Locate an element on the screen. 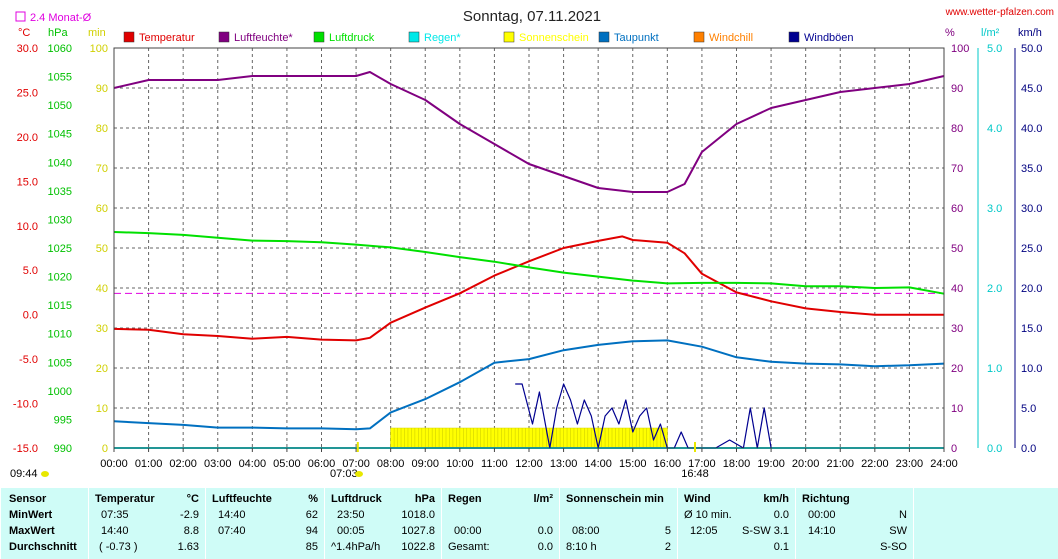  unit-pressure: hPa is located at coordinates (424, 499).